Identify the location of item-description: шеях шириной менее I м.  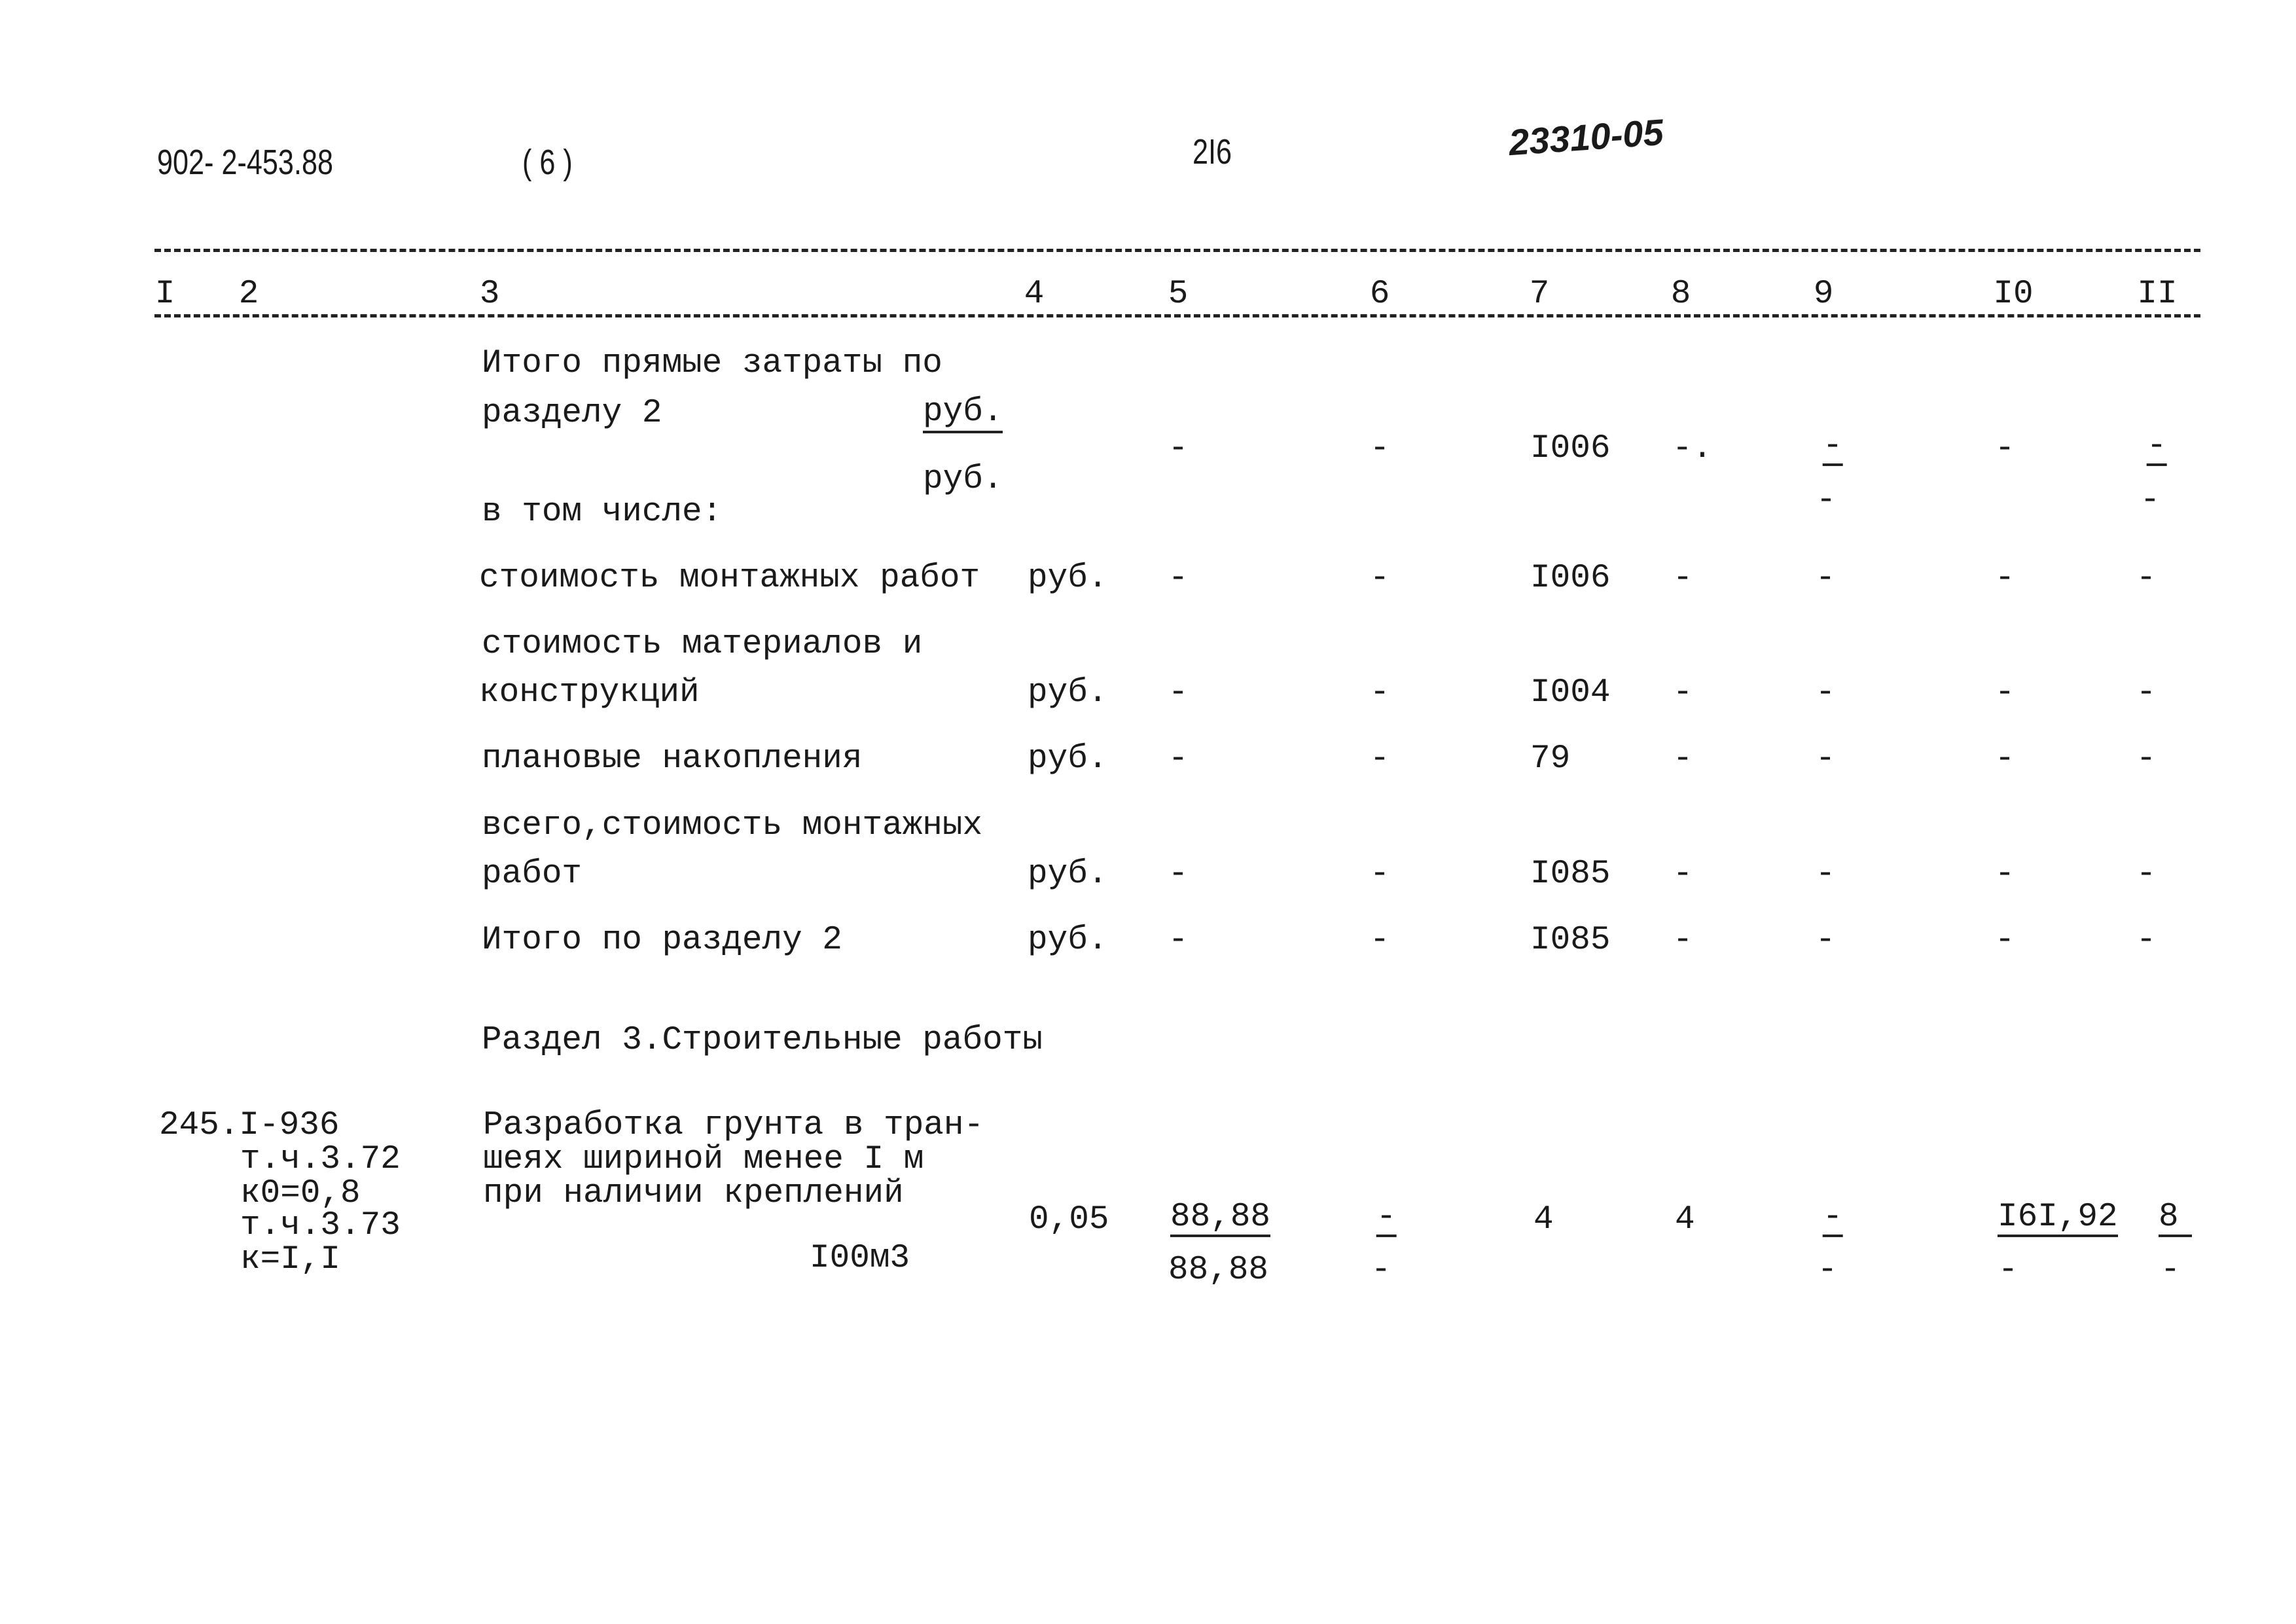
(703, 1159).